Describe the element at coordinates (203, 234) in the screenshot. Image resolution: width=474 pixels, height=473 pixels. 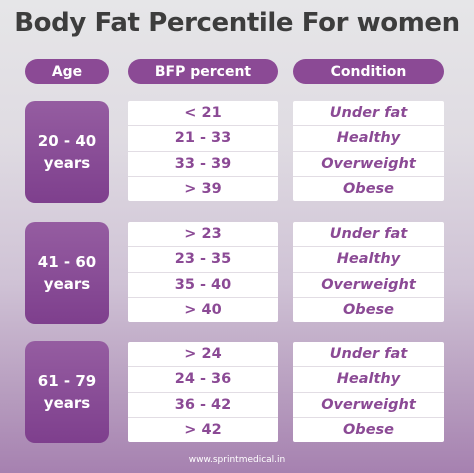
I see `bfp-value: > 23` at that location.